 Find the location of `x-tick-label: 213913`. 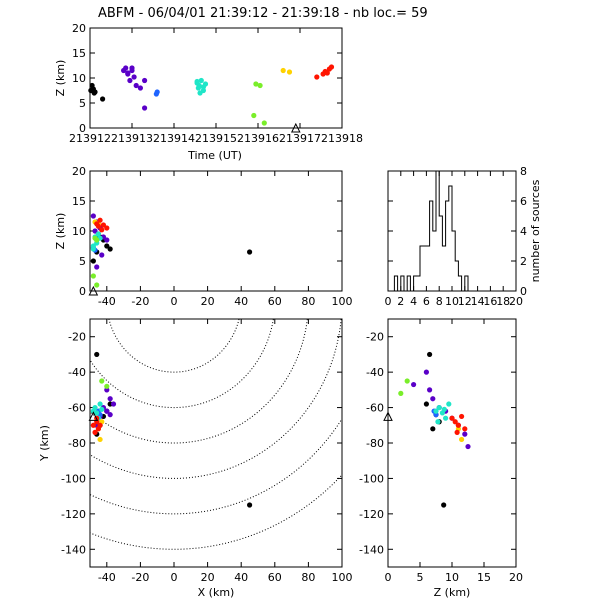

x-tick-label: 213913 is located at coordinates (132, 138).